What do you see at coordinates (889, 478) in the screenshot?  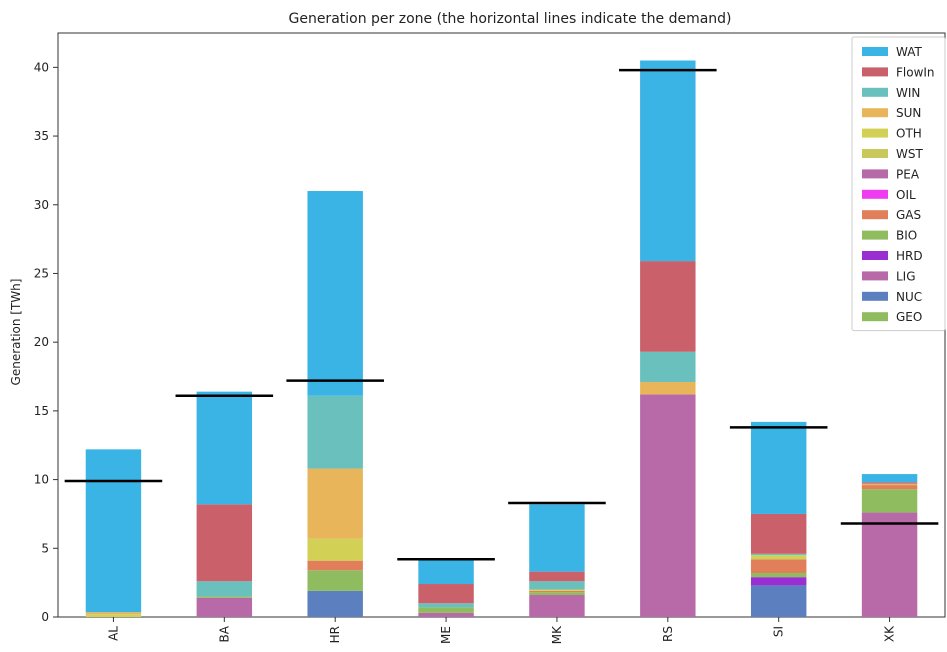 I see `bar-segment-xk-wat` at bounding box center [889, 478].